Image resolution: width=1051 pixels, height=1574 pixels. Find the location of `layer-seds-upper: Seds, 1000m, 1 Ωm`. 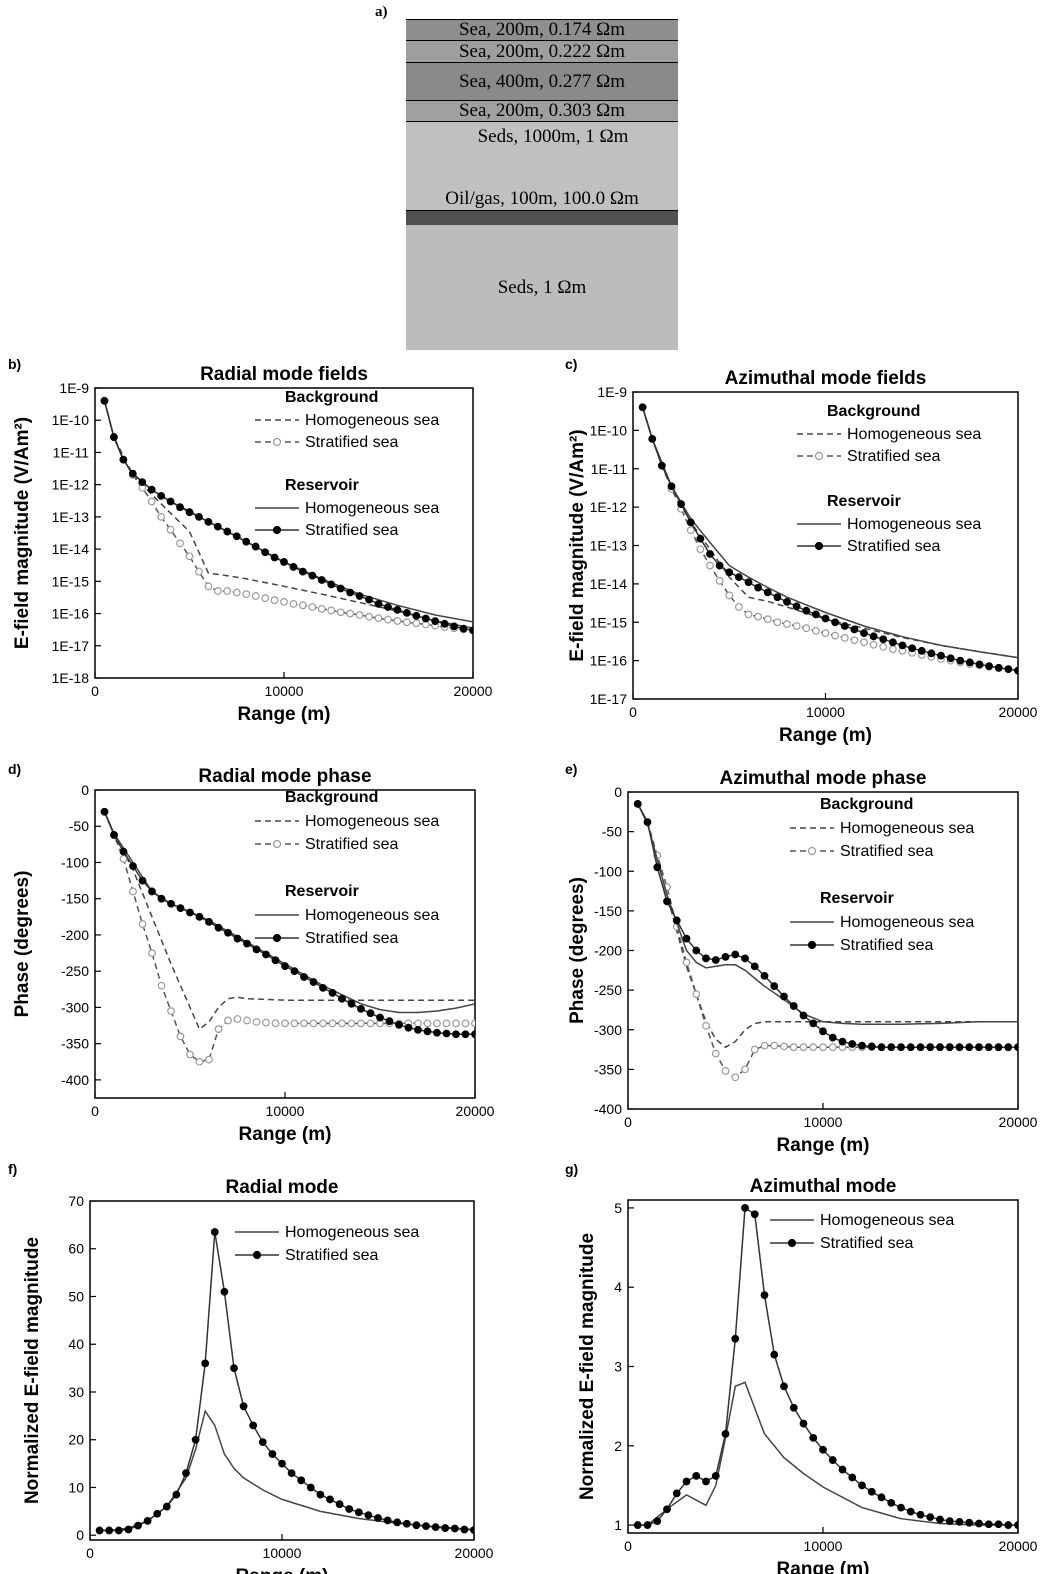

layer-seds-upper: Seds, 1000m, 1 Ωm is located at coordinates (542, 165).